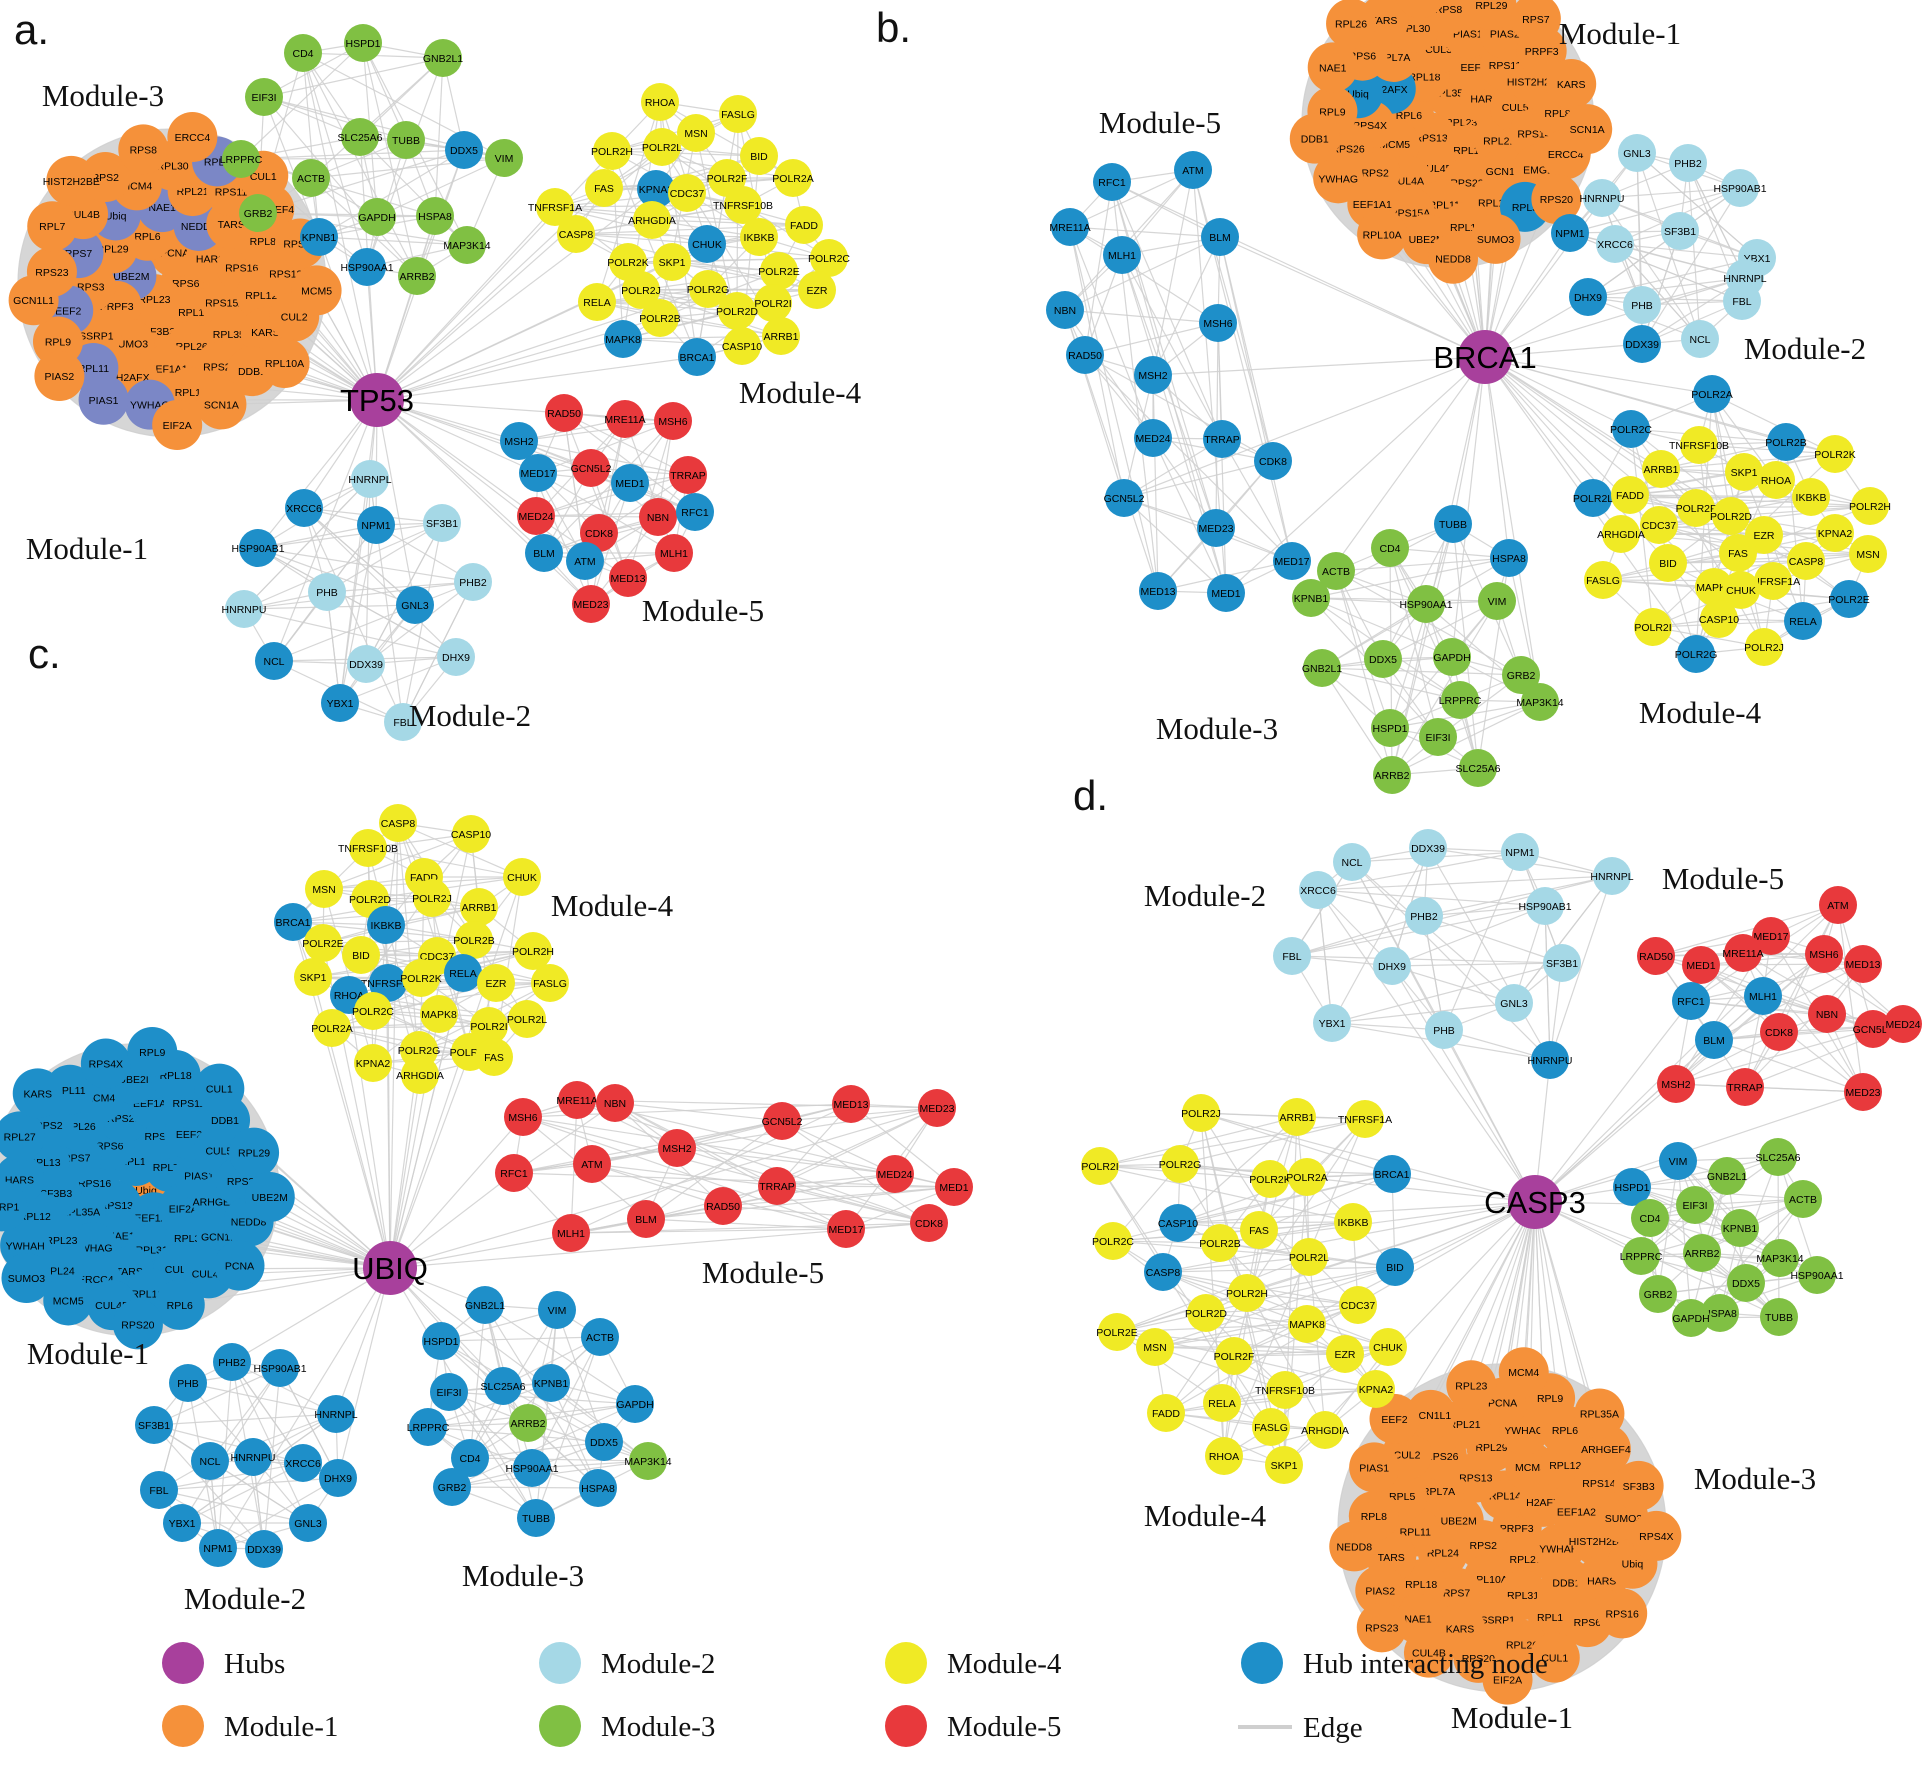 The image size is (1923, 1775). Describe the element at coordinates (1543, 1503) in the screenshot. I see `node-label: H2AFX` at that location.